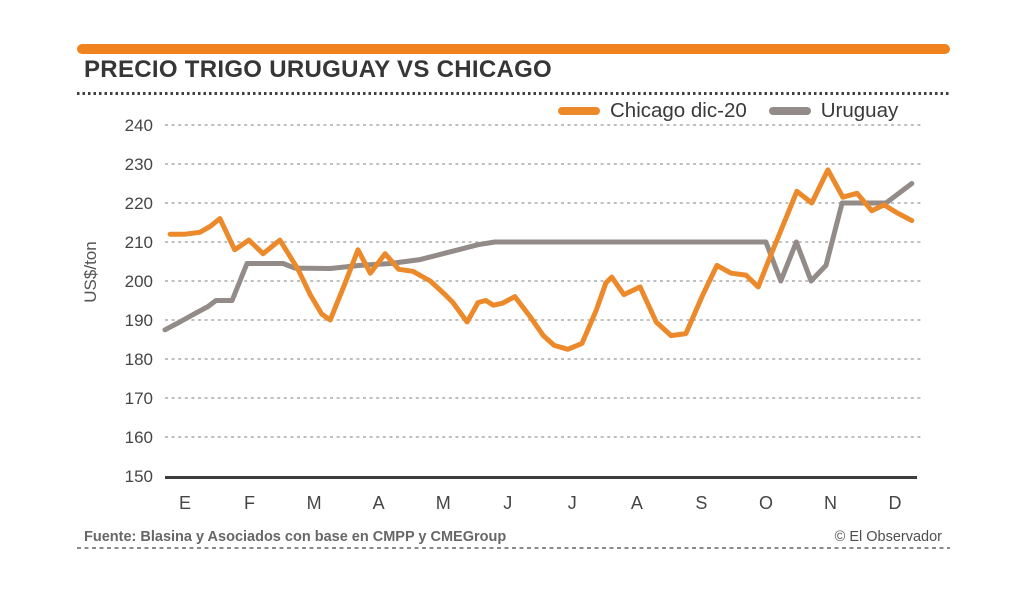 This screenshot has width=1024, height=597. Describe the element at coordinates (830, 503) in the screenshot. I see `month-label: N` at that location.